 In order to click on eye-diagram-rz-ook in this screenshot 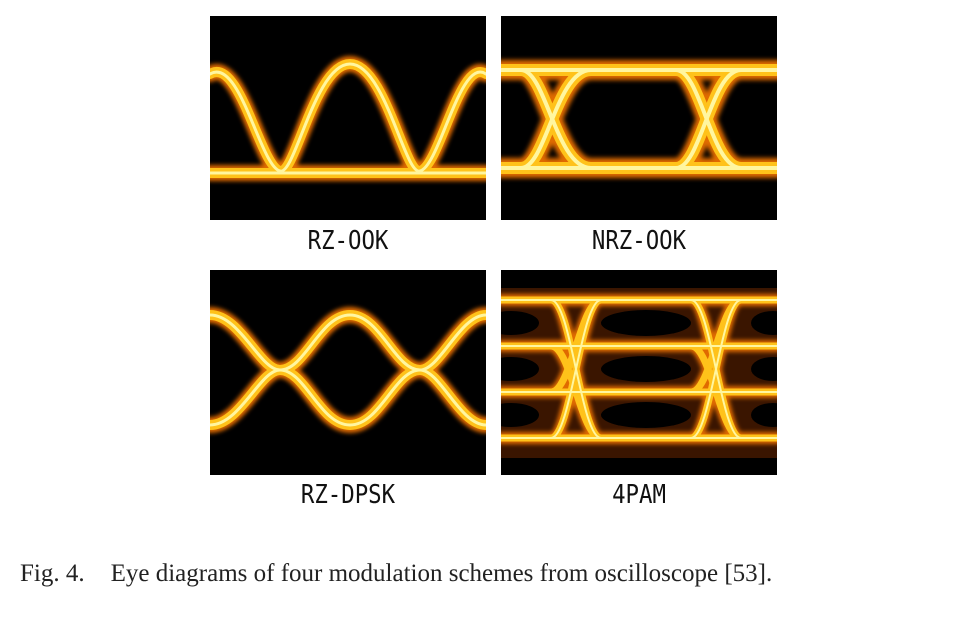, I will do `click(348, 118)`.